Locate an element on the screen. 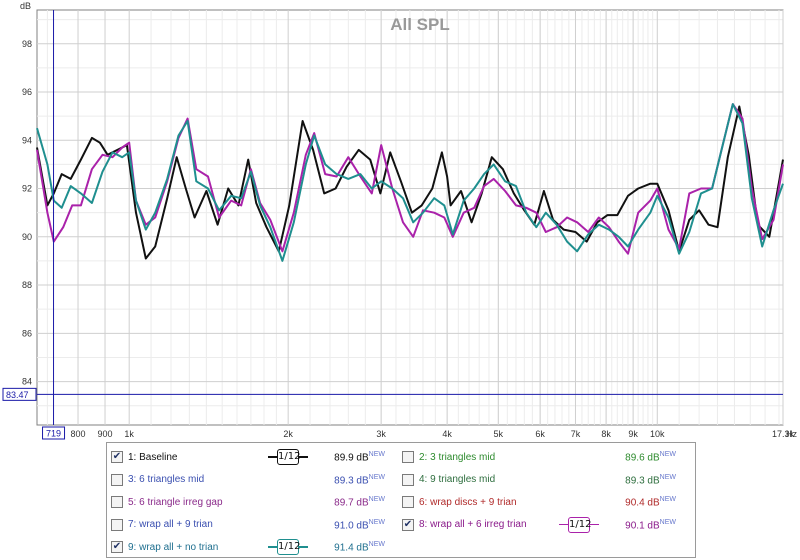 The image size is (800, 560). legend-value-text: 90.4 dB is located at coordinates (642, 503).